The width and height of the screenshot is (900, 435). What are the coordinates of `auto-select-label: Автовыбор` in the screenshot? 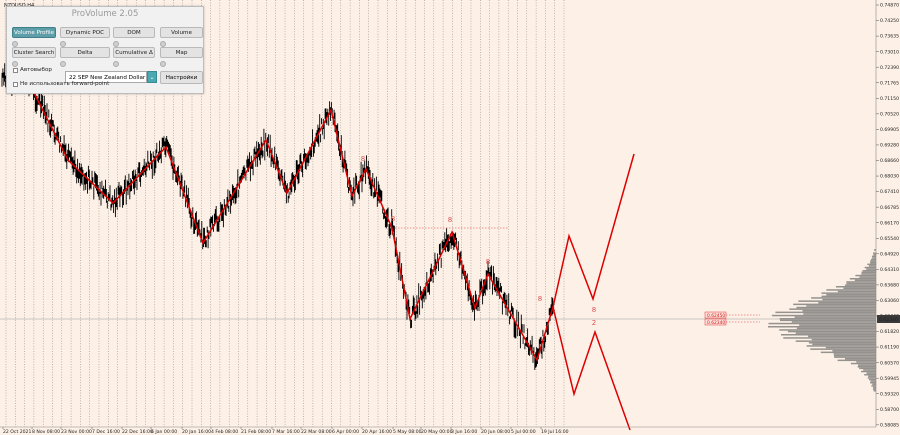 It's located at (36, 70).